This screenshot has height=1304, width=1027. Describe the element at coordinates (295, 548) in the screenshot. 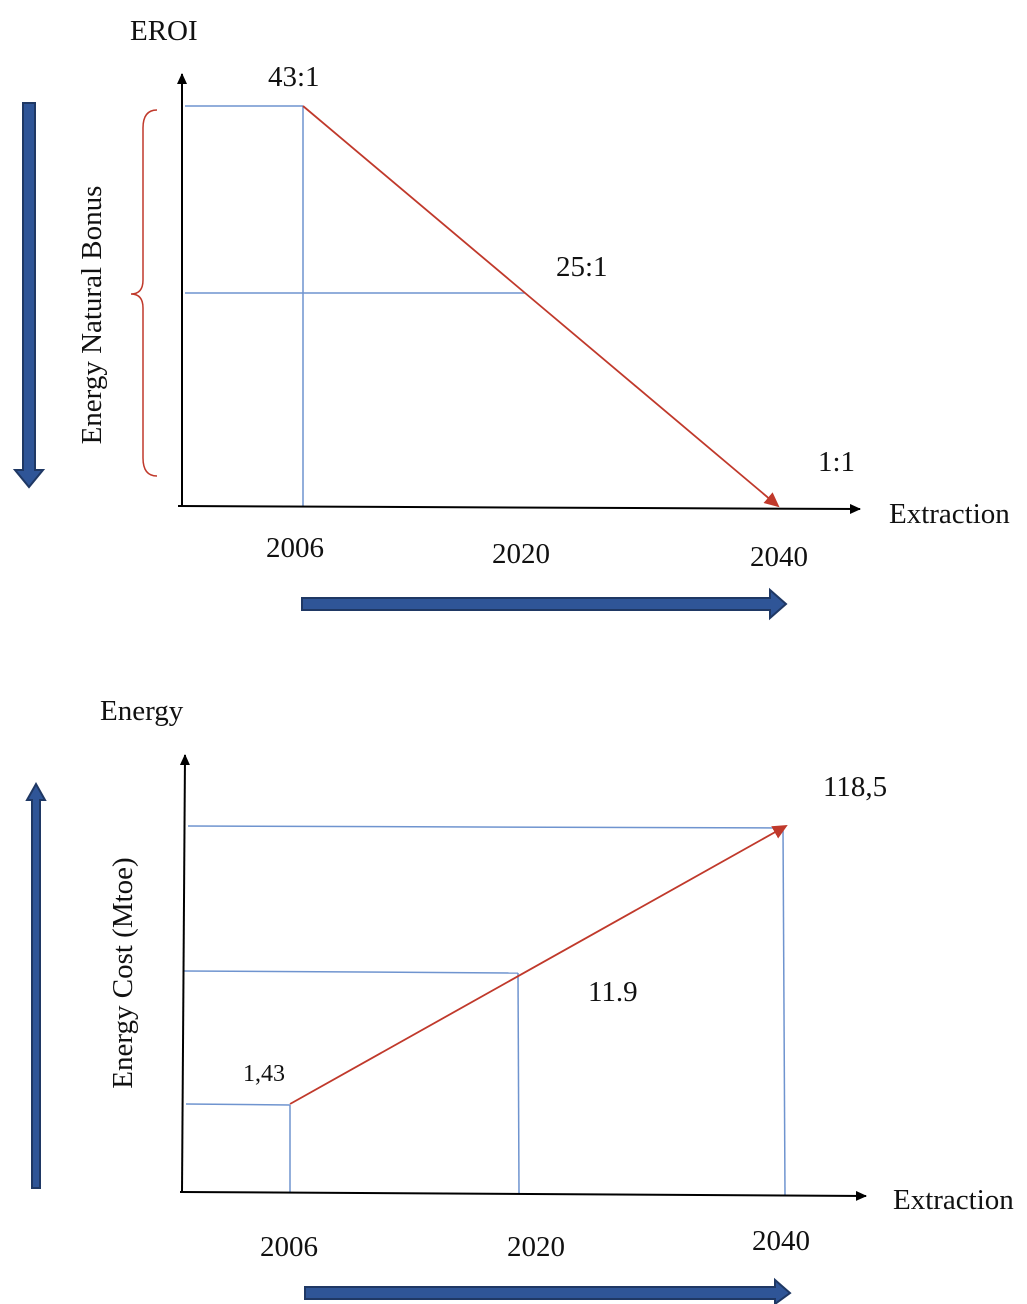

I see `tick-label-2006: 2006` at that location.